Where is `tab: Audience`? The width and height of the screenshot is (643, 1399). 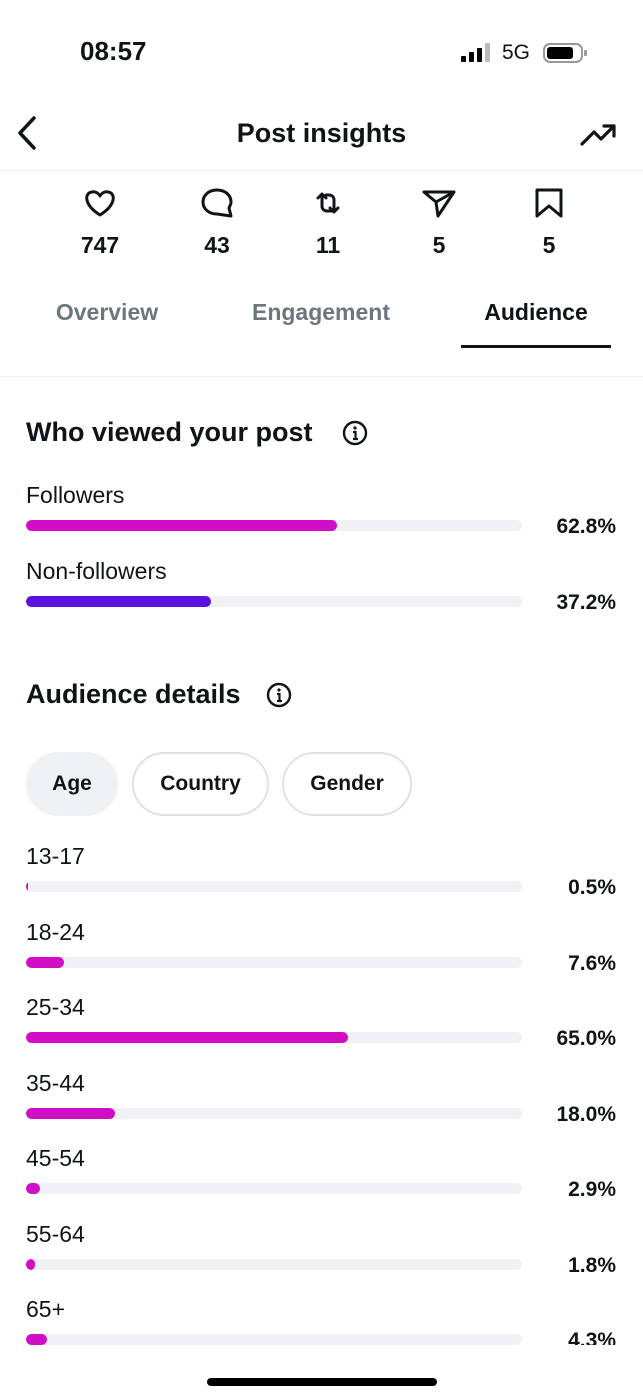
tab: Audience is located at coordinates (536, 312).